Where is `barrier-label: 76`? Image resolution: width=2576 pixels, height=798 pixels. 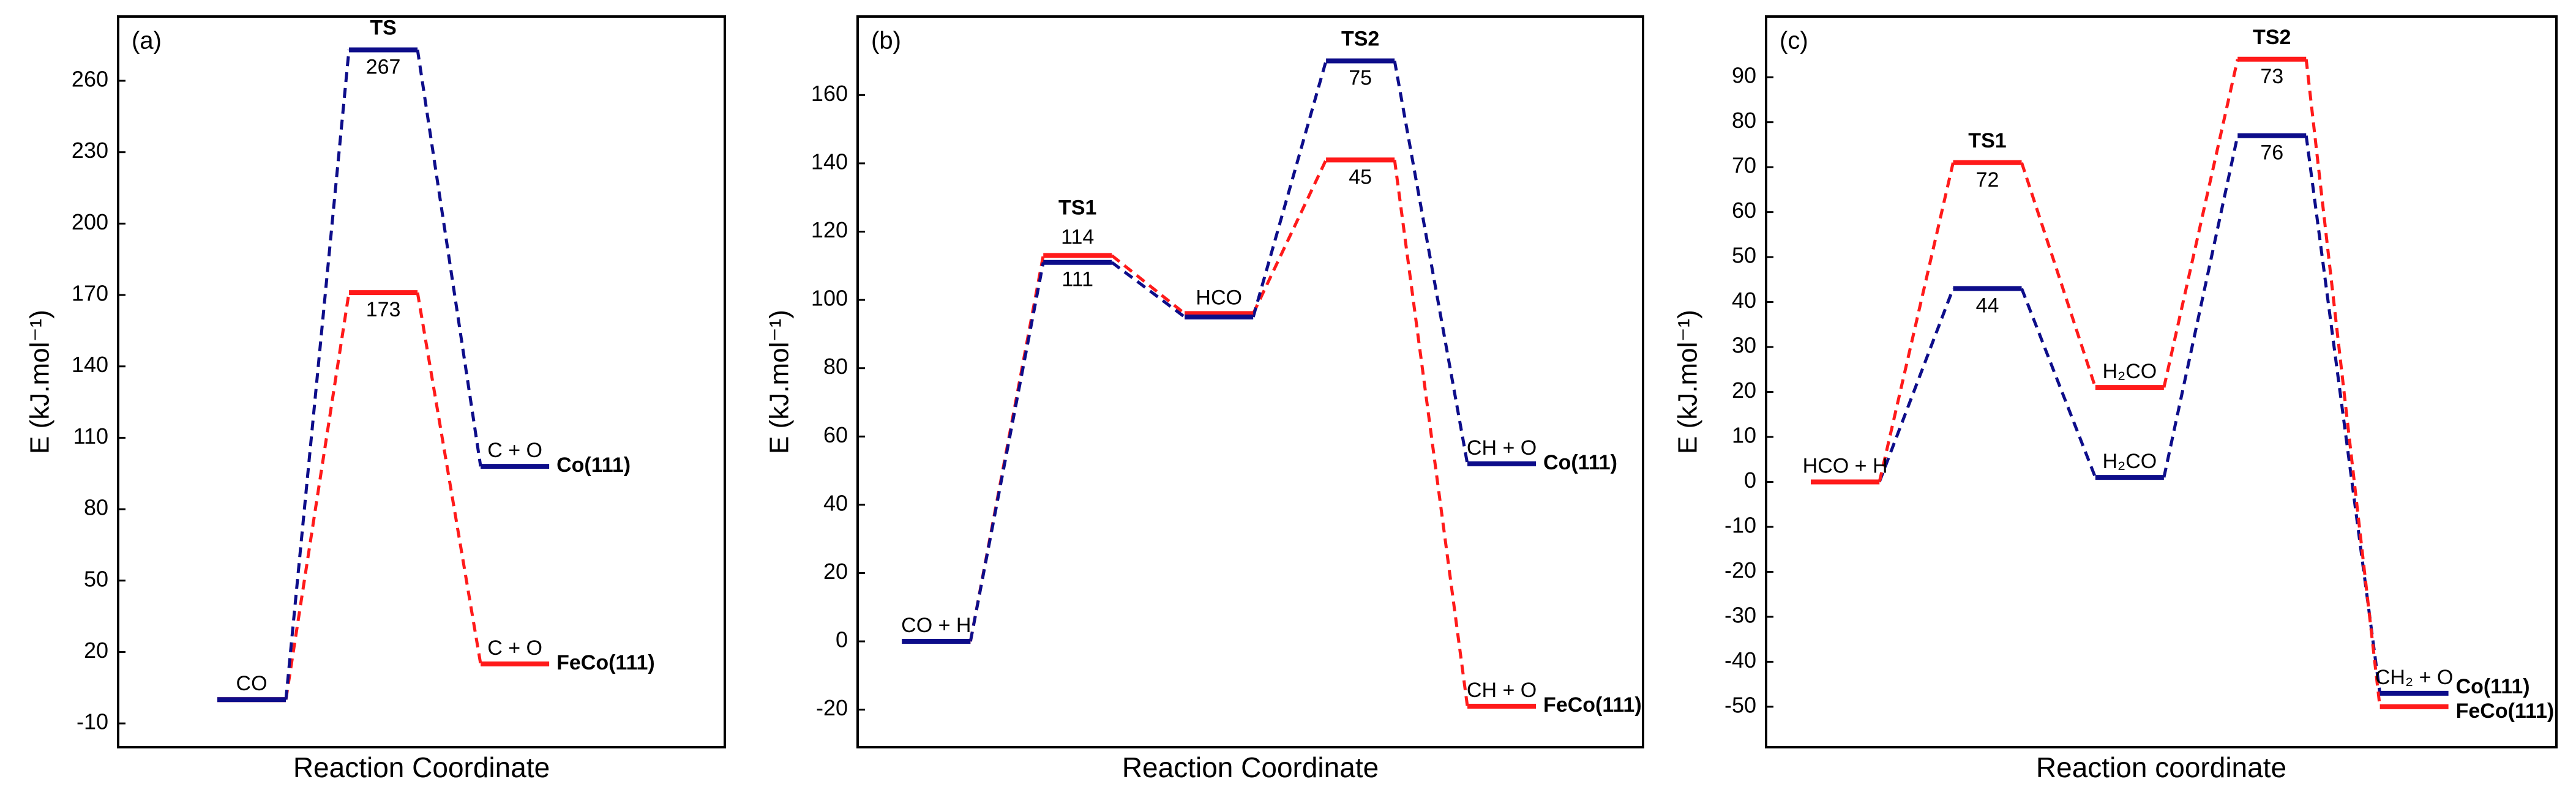 barrier-label: 76 is located at coordinates (2272, 153).